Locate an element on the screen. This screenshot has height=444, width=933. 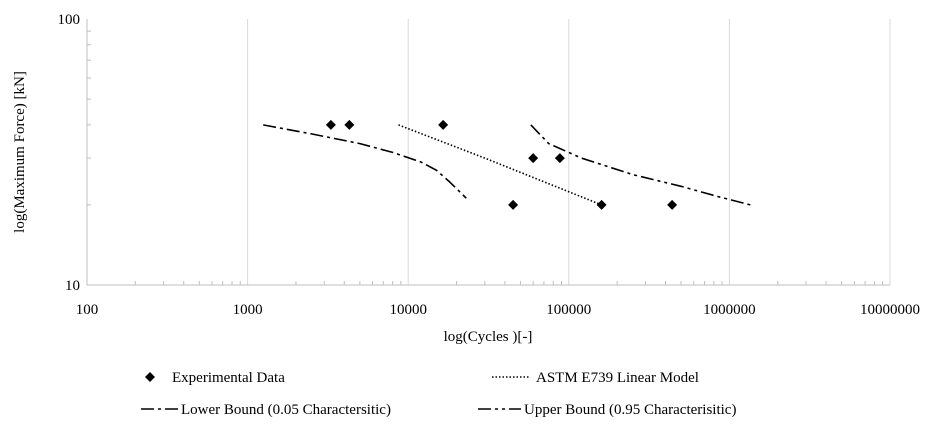
series is located at coordinates (507, 164).